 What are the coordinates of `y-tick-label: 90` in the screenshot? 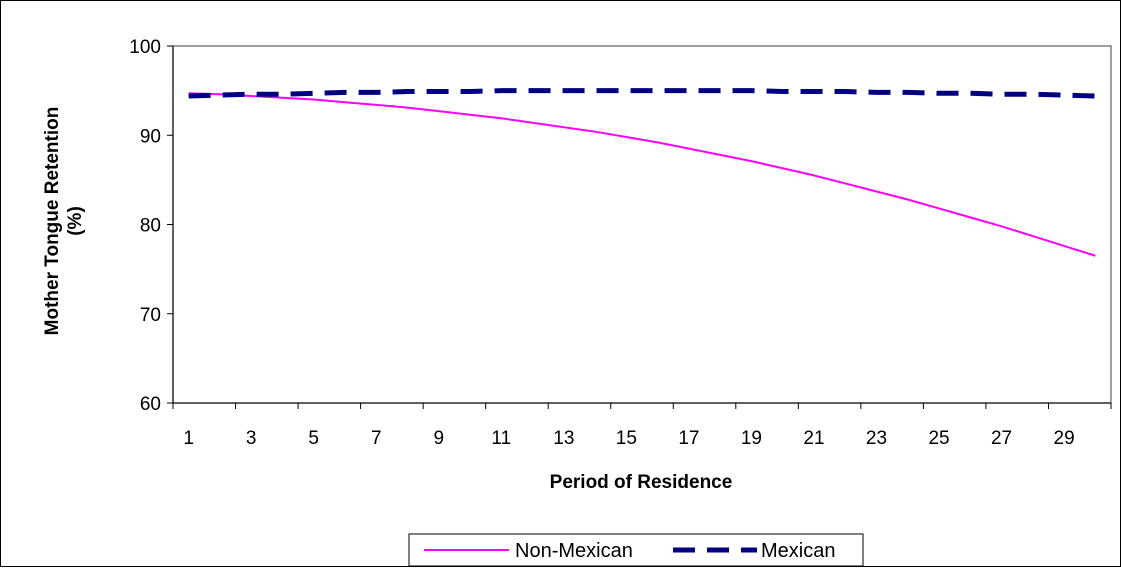 It's located at (150, 136).